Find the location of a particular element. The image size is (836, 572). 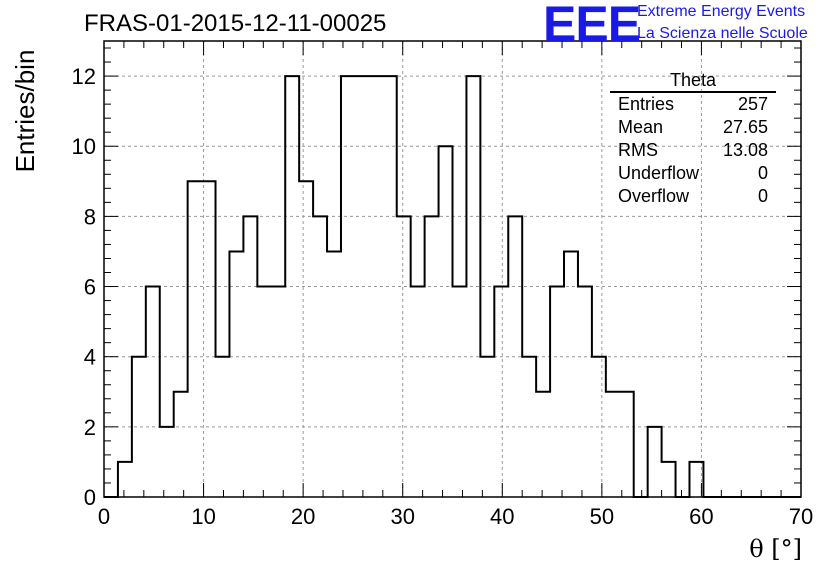

stats-row-rms: RMS 13.08 is located at coordinates (693, 150).